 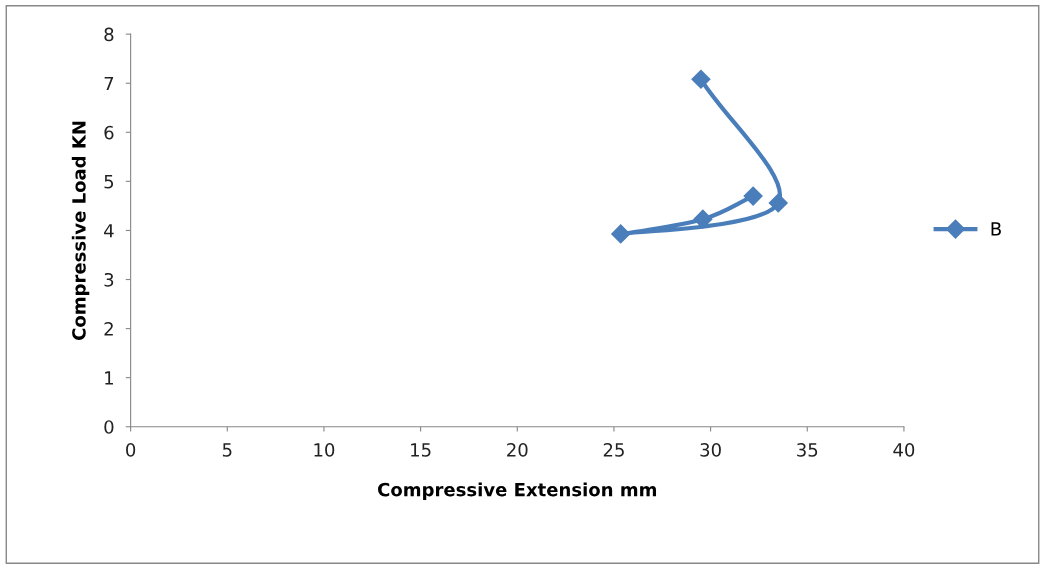 What do you see at coordinates (517, 491) in the screenshot?
I see `x-axis-title: Compressive Extension mm` at bounding box center [517, 491].